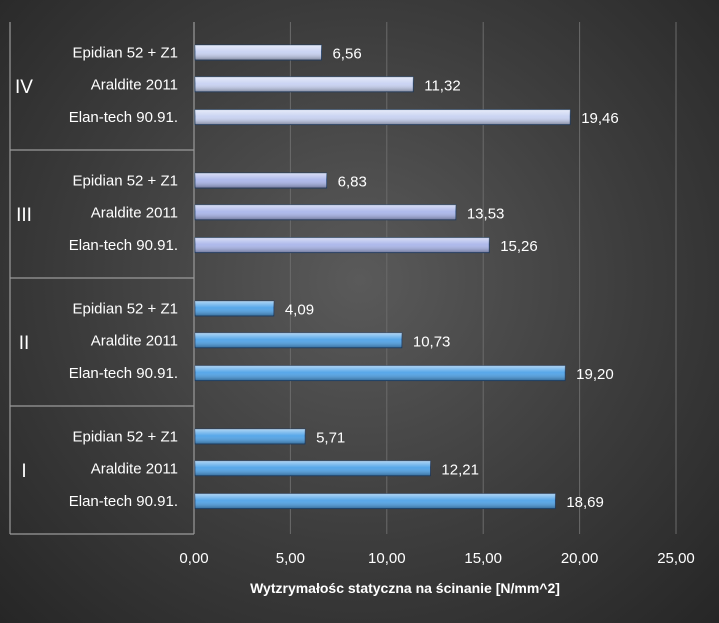 The height and width of the screenshot is (623, 719). I want to click on data-label: 18,69, so click(585, 502).